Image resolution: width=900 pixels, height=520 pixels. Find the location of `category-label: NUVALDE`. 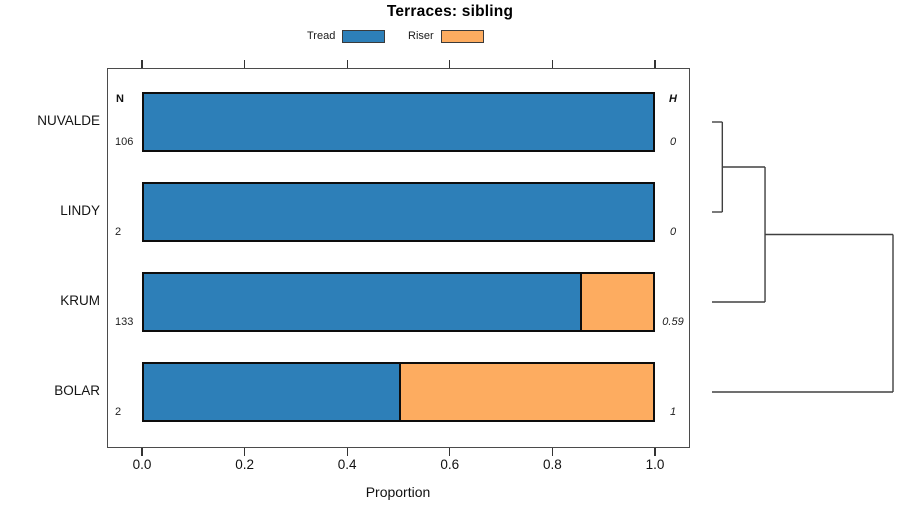

category-label: NUVALDE is located at coordinates (68, 120).